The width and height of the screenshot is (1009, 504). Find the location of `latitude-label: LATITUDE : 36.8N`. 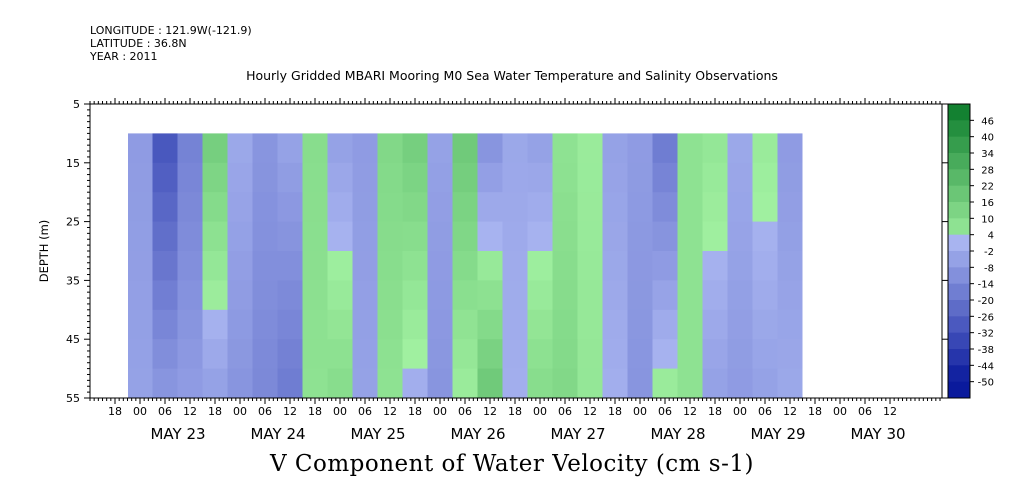

latitude-label: LATITUDE : 36.8N is located at coordinates (138, 43).